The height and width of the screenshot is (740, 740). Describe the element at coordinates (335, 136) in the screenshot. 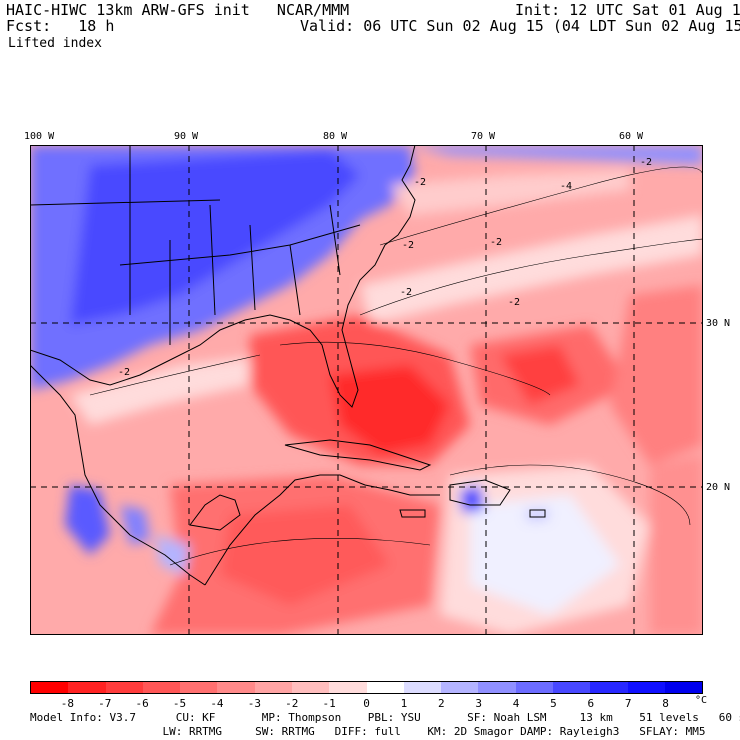

I see `lon-label-80w: 80 W` at that location.